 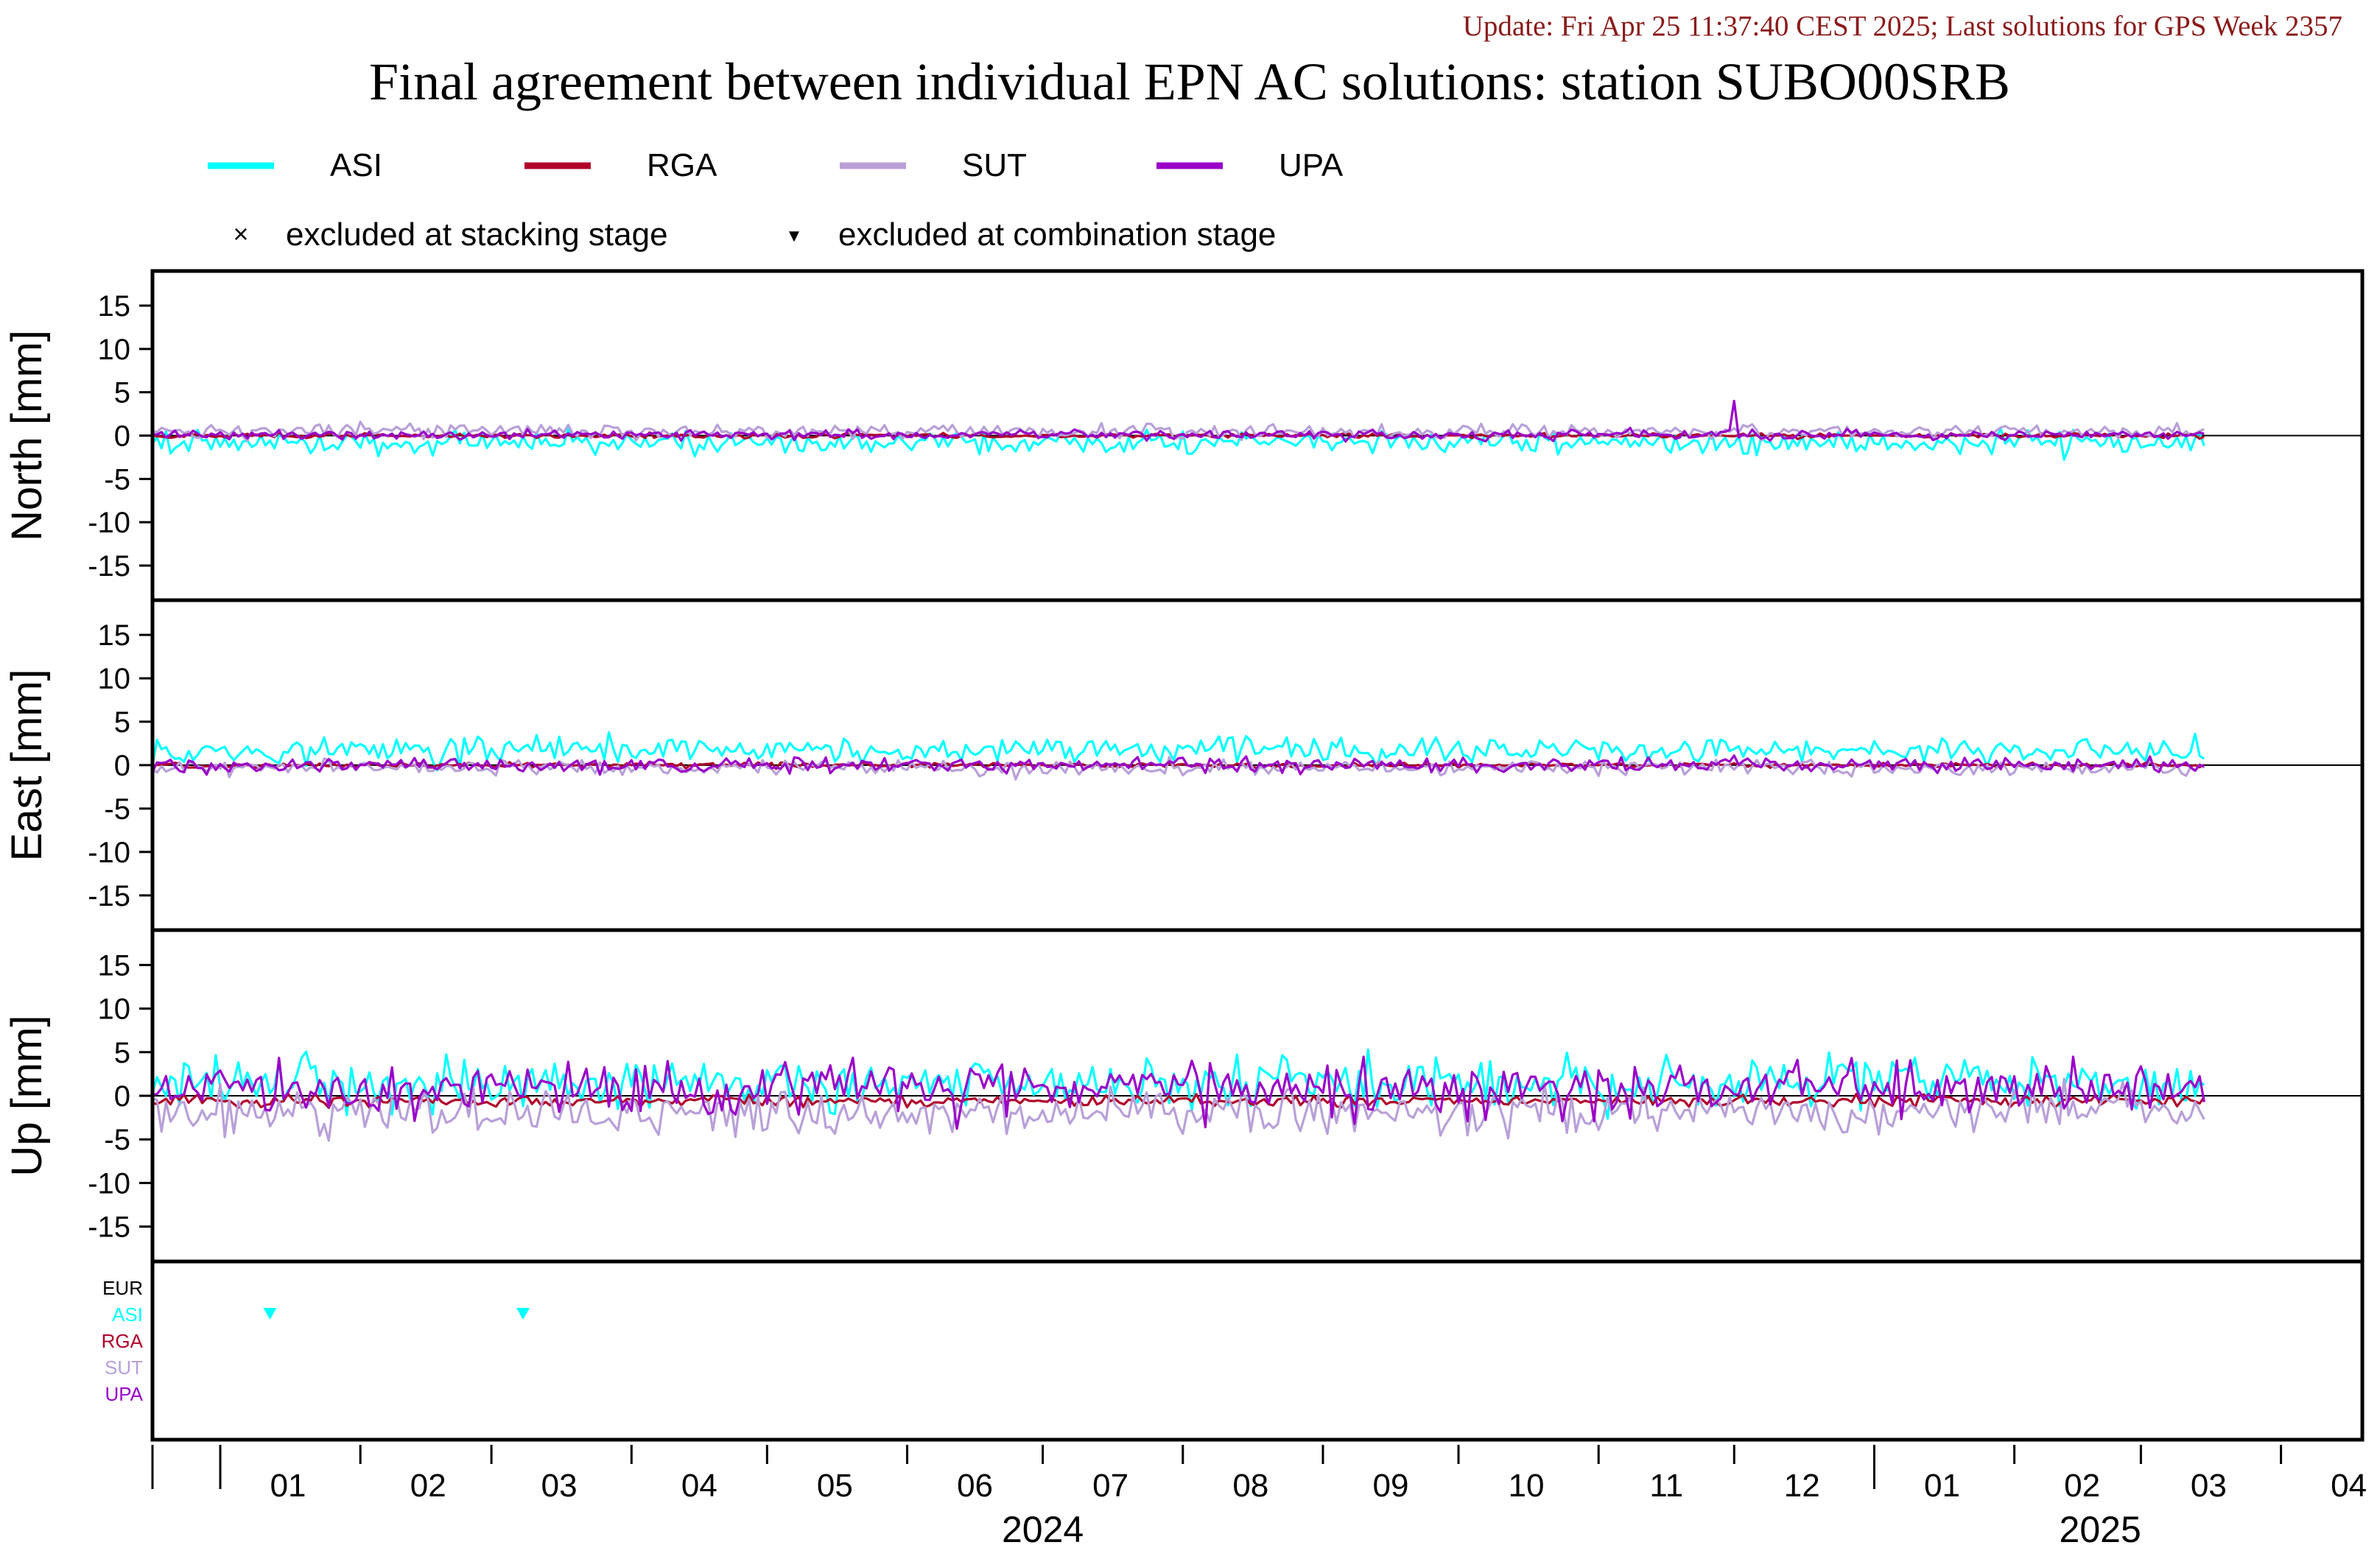 I want to click on legend-label-rga: RGA, so click(x=682, y=165).